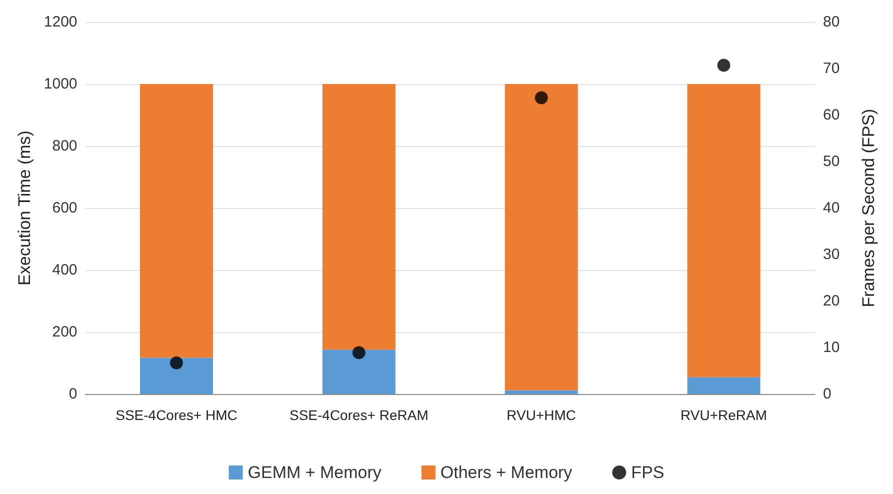  What do you see at coordinates (831, 115) in the screenshot?
I see `y2-tick-label: 60` at bounding box center [831, 115].